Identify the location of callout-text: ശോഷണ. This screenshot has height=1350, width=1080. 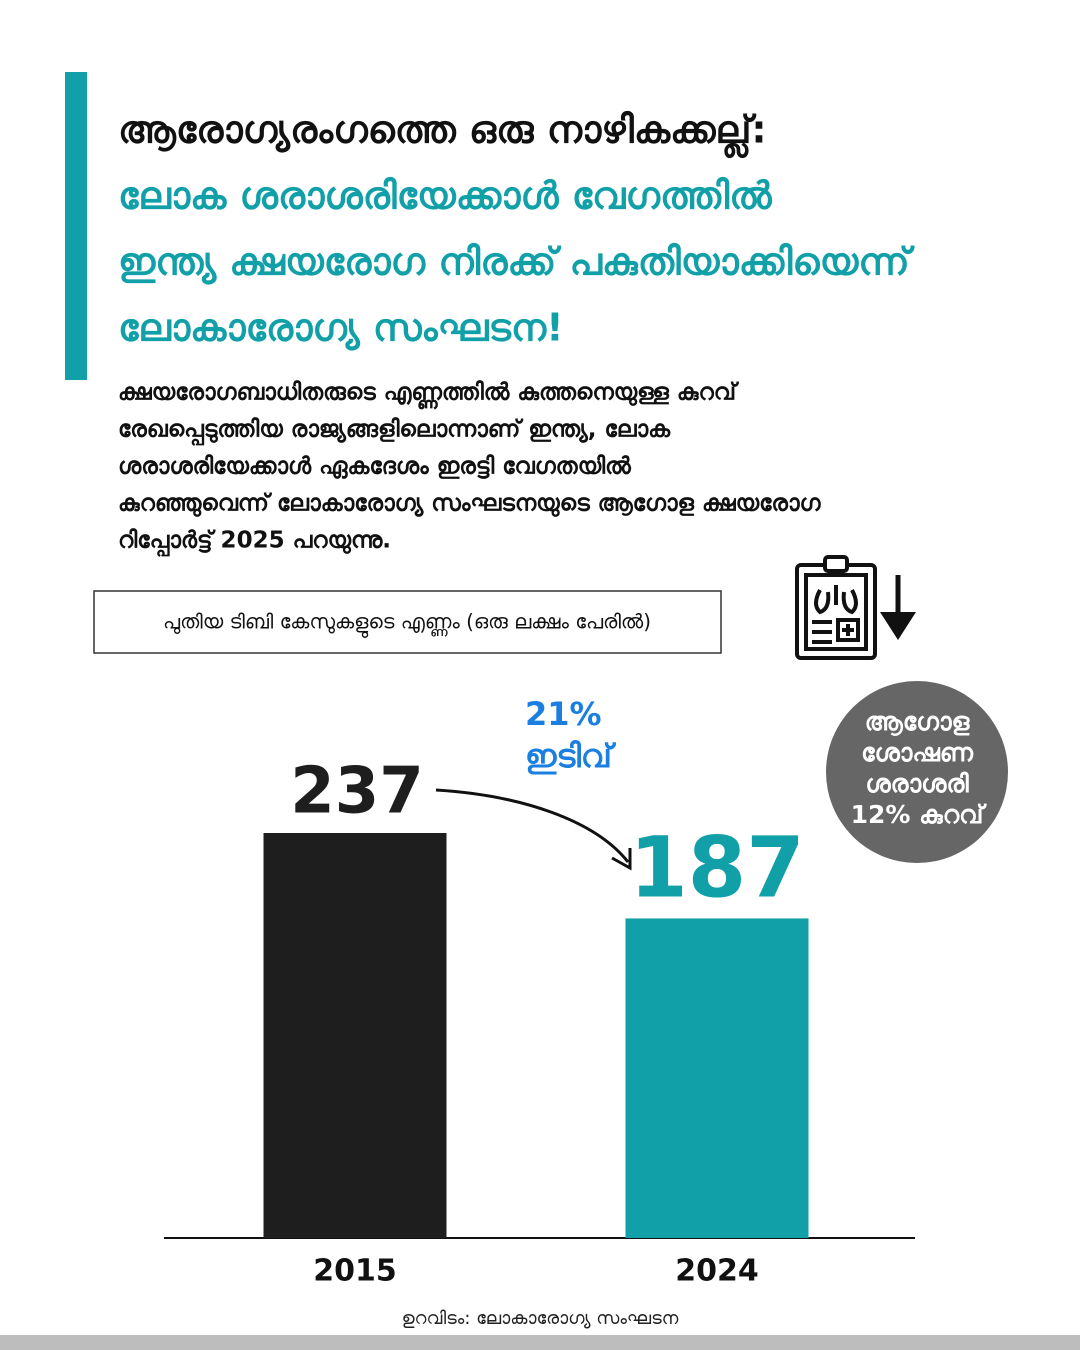
(917, 752).